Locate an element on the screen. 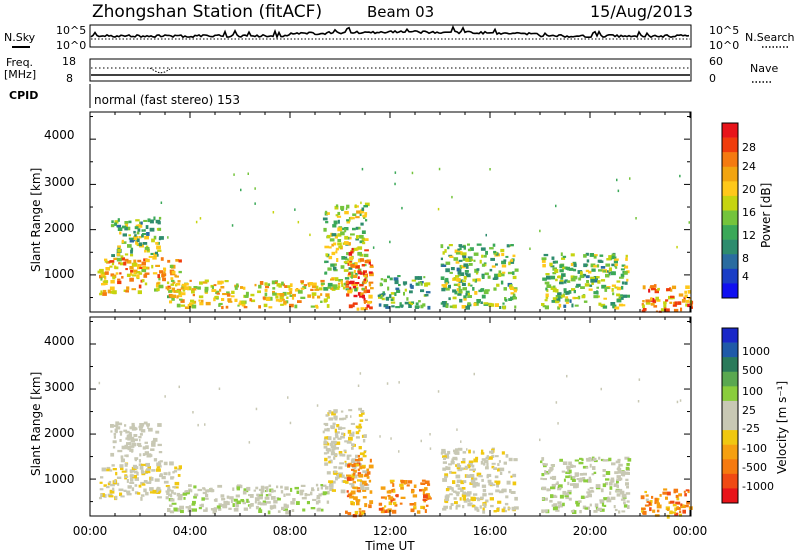 The height and width of the screenshot is (554, 800). nsky-panel is located at coordinates (390, 36).